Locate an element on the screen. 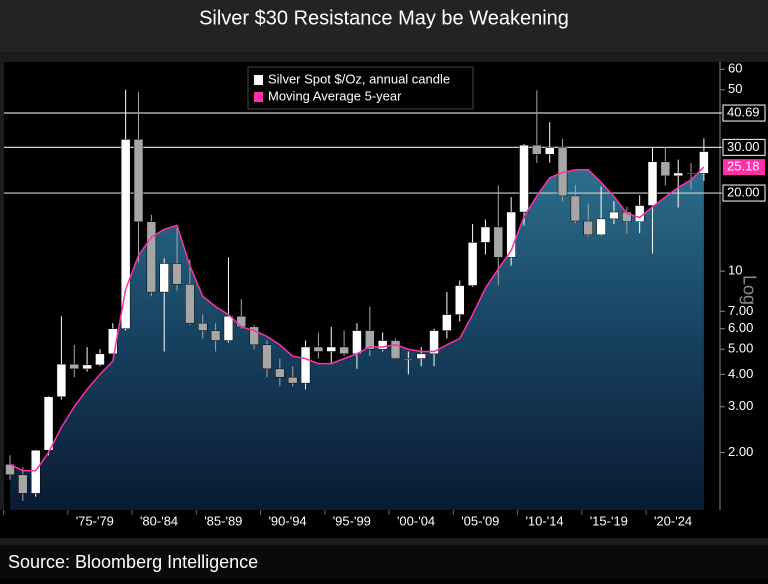  ma-label-box is located at coordinates (744, 167).